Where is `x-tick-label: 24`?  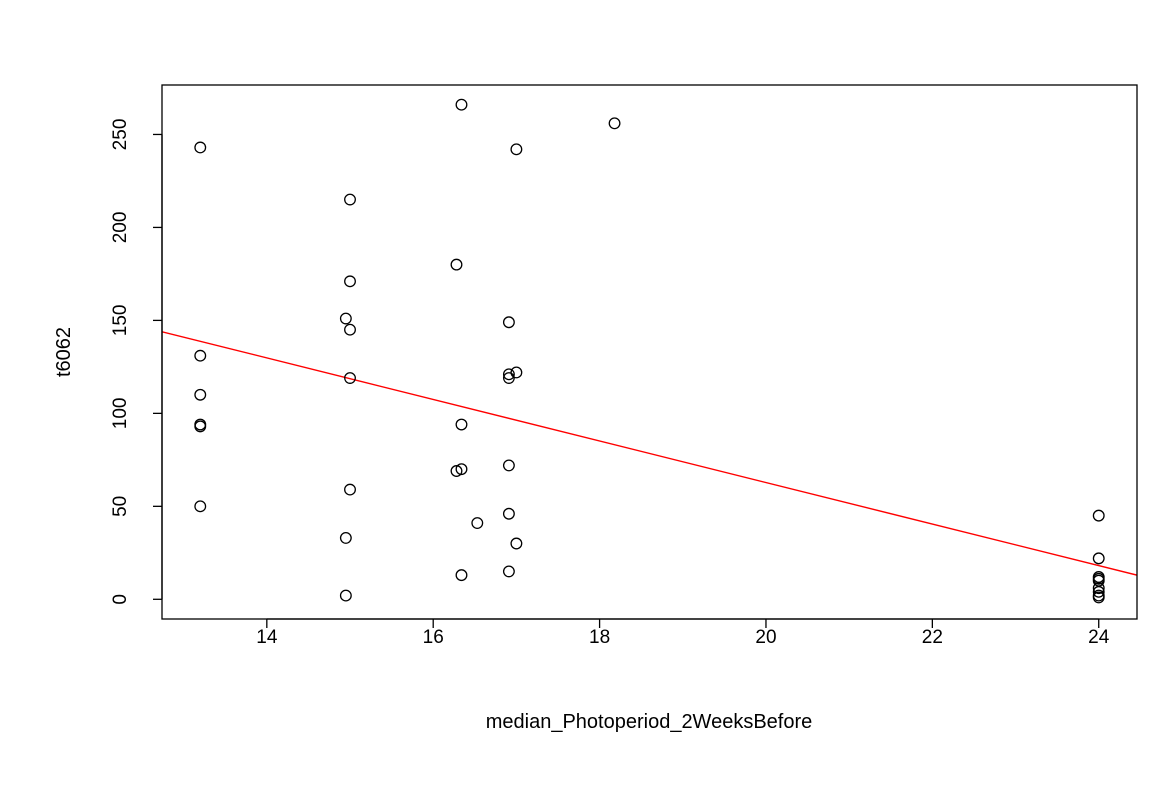 x-tick-label: 24 is located at coordinates (1099, 637).